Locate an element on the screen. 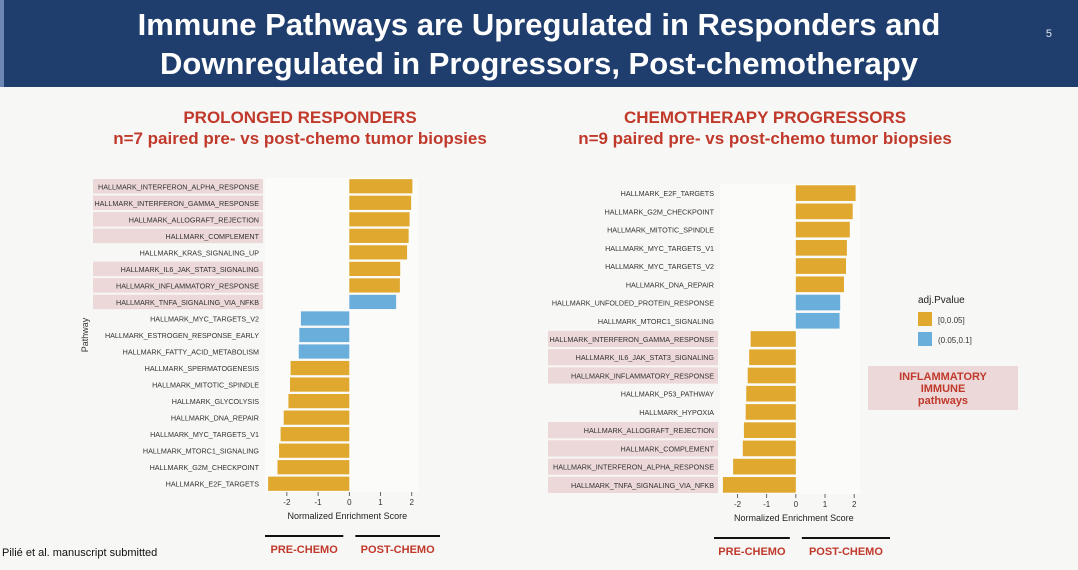 The height and width of the screenshot is (570, 1078). right-x-tick-label: 1 is located at coordinates (825, 504).